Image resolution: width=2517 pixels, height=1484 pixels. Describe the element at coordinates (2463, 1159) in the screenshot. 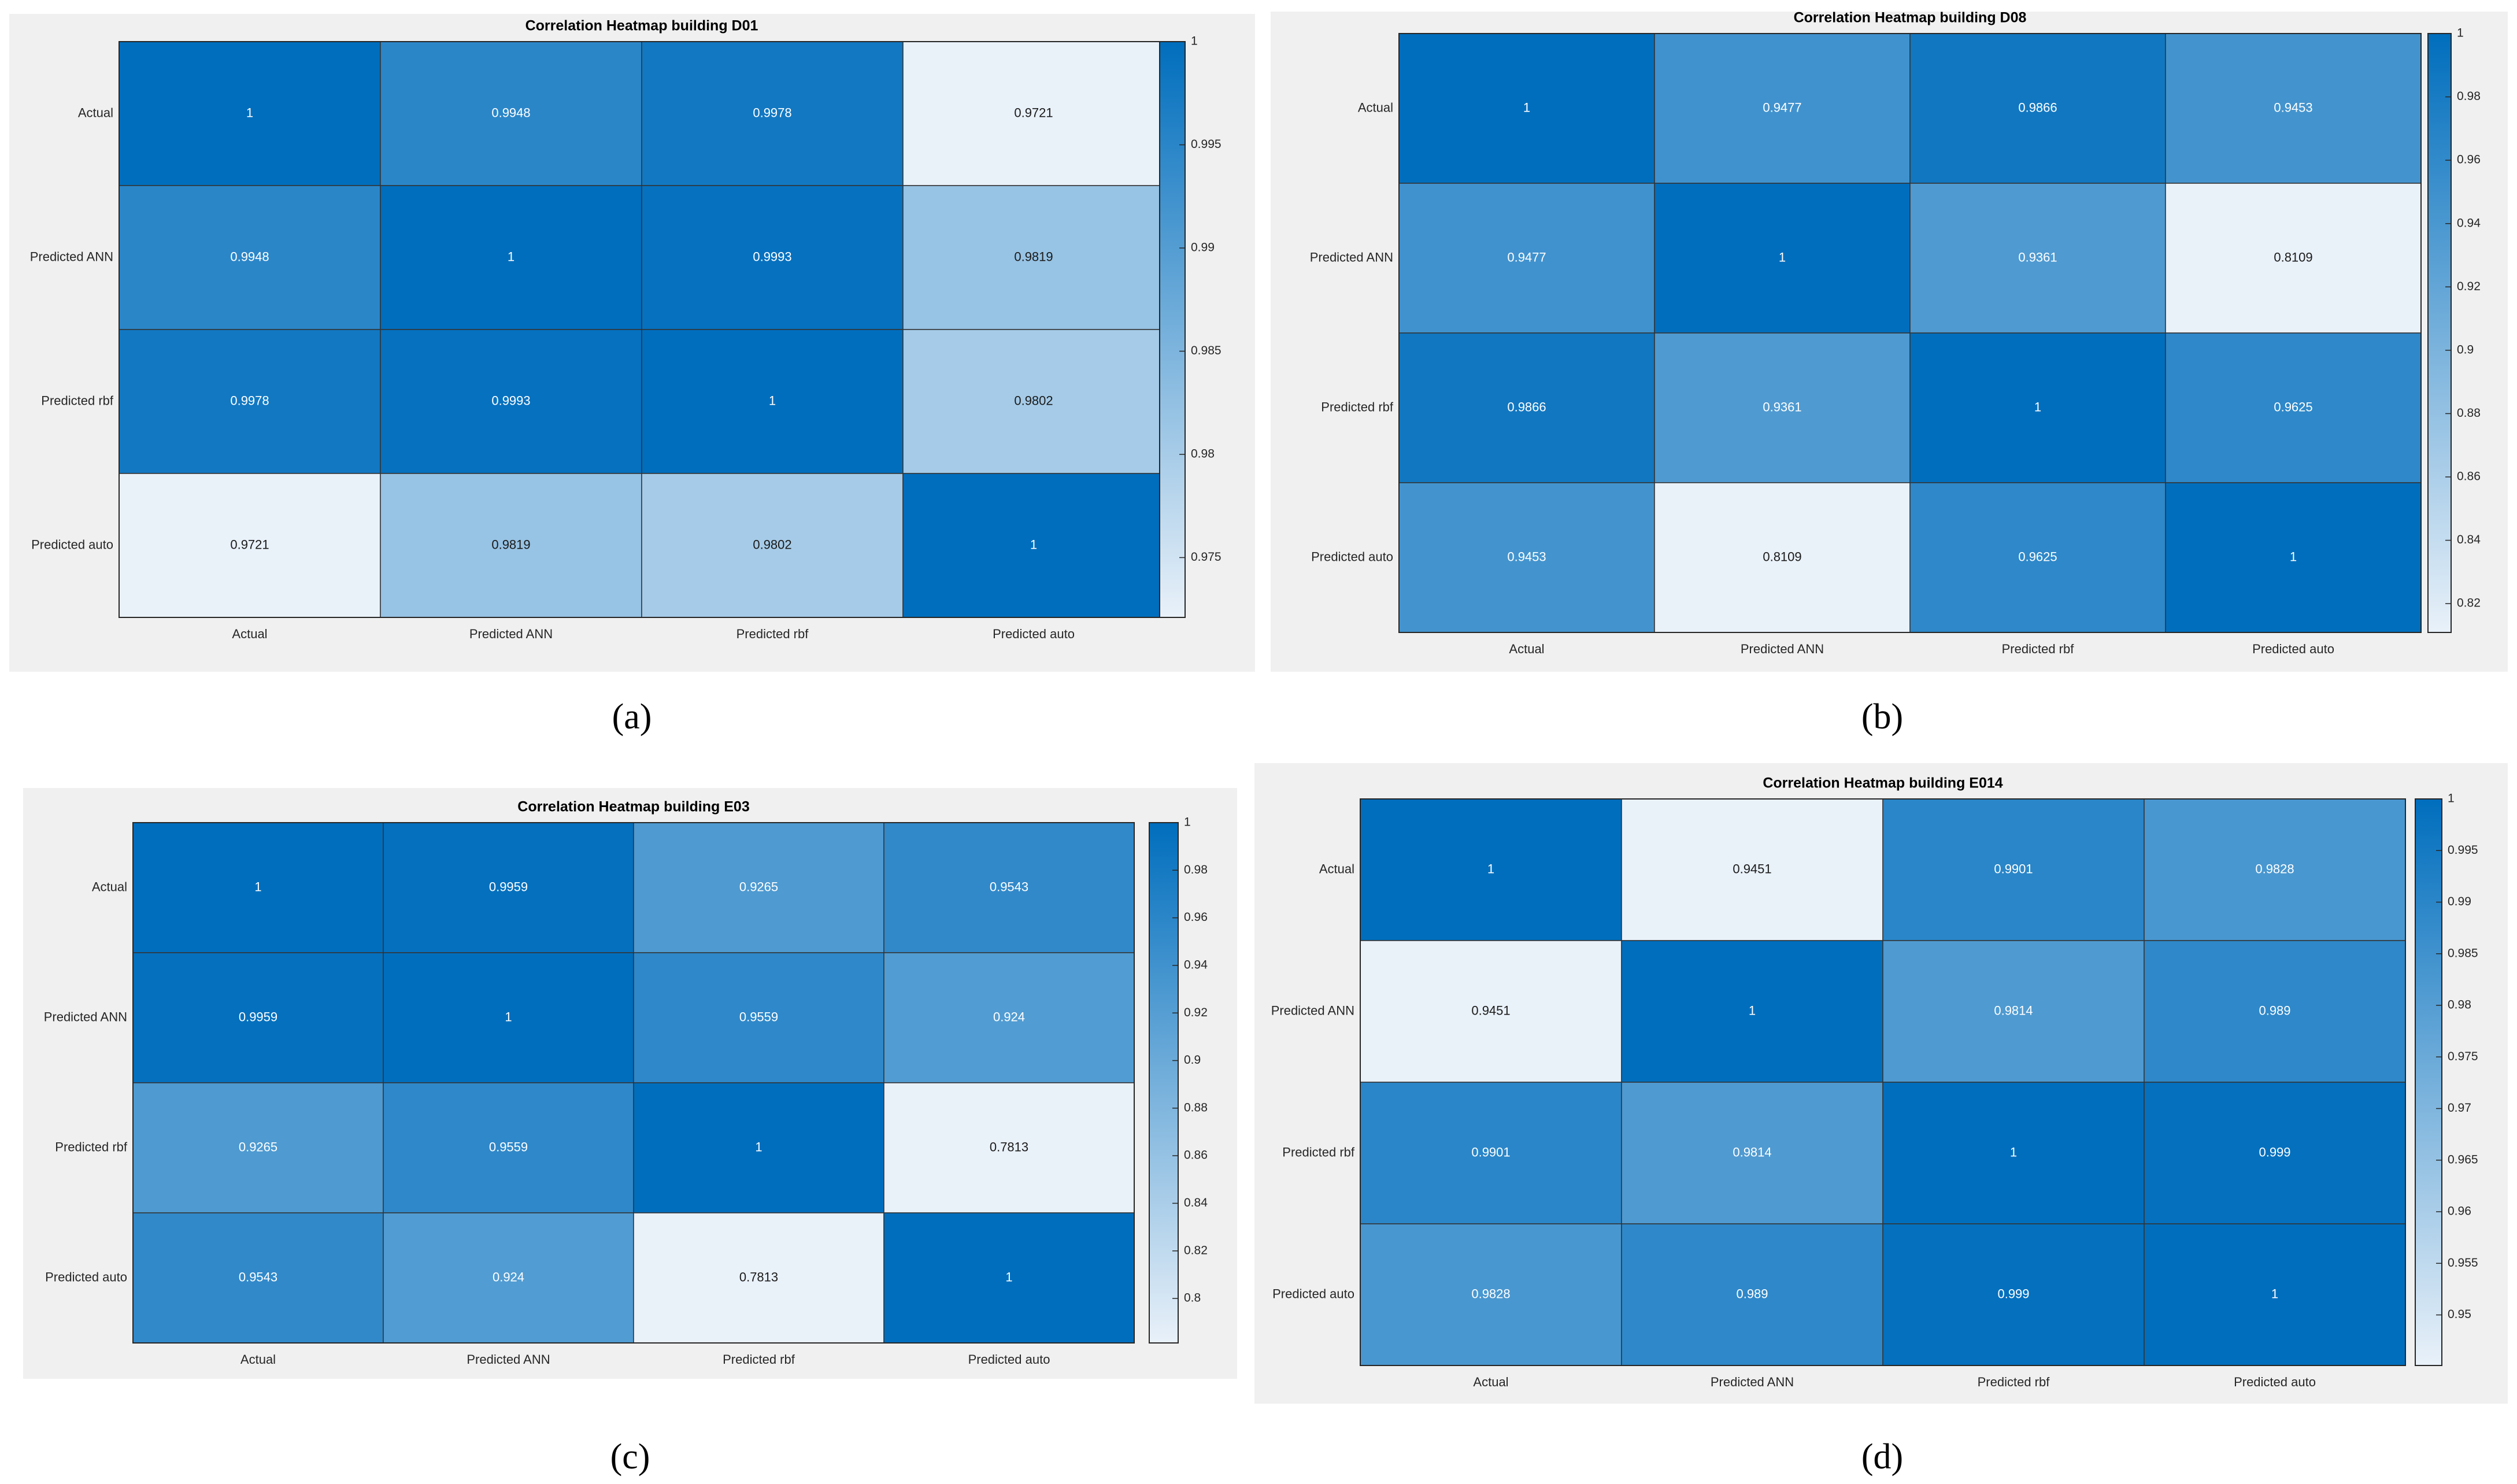

I see `colorbar-tick-label: 0.965` at that location.